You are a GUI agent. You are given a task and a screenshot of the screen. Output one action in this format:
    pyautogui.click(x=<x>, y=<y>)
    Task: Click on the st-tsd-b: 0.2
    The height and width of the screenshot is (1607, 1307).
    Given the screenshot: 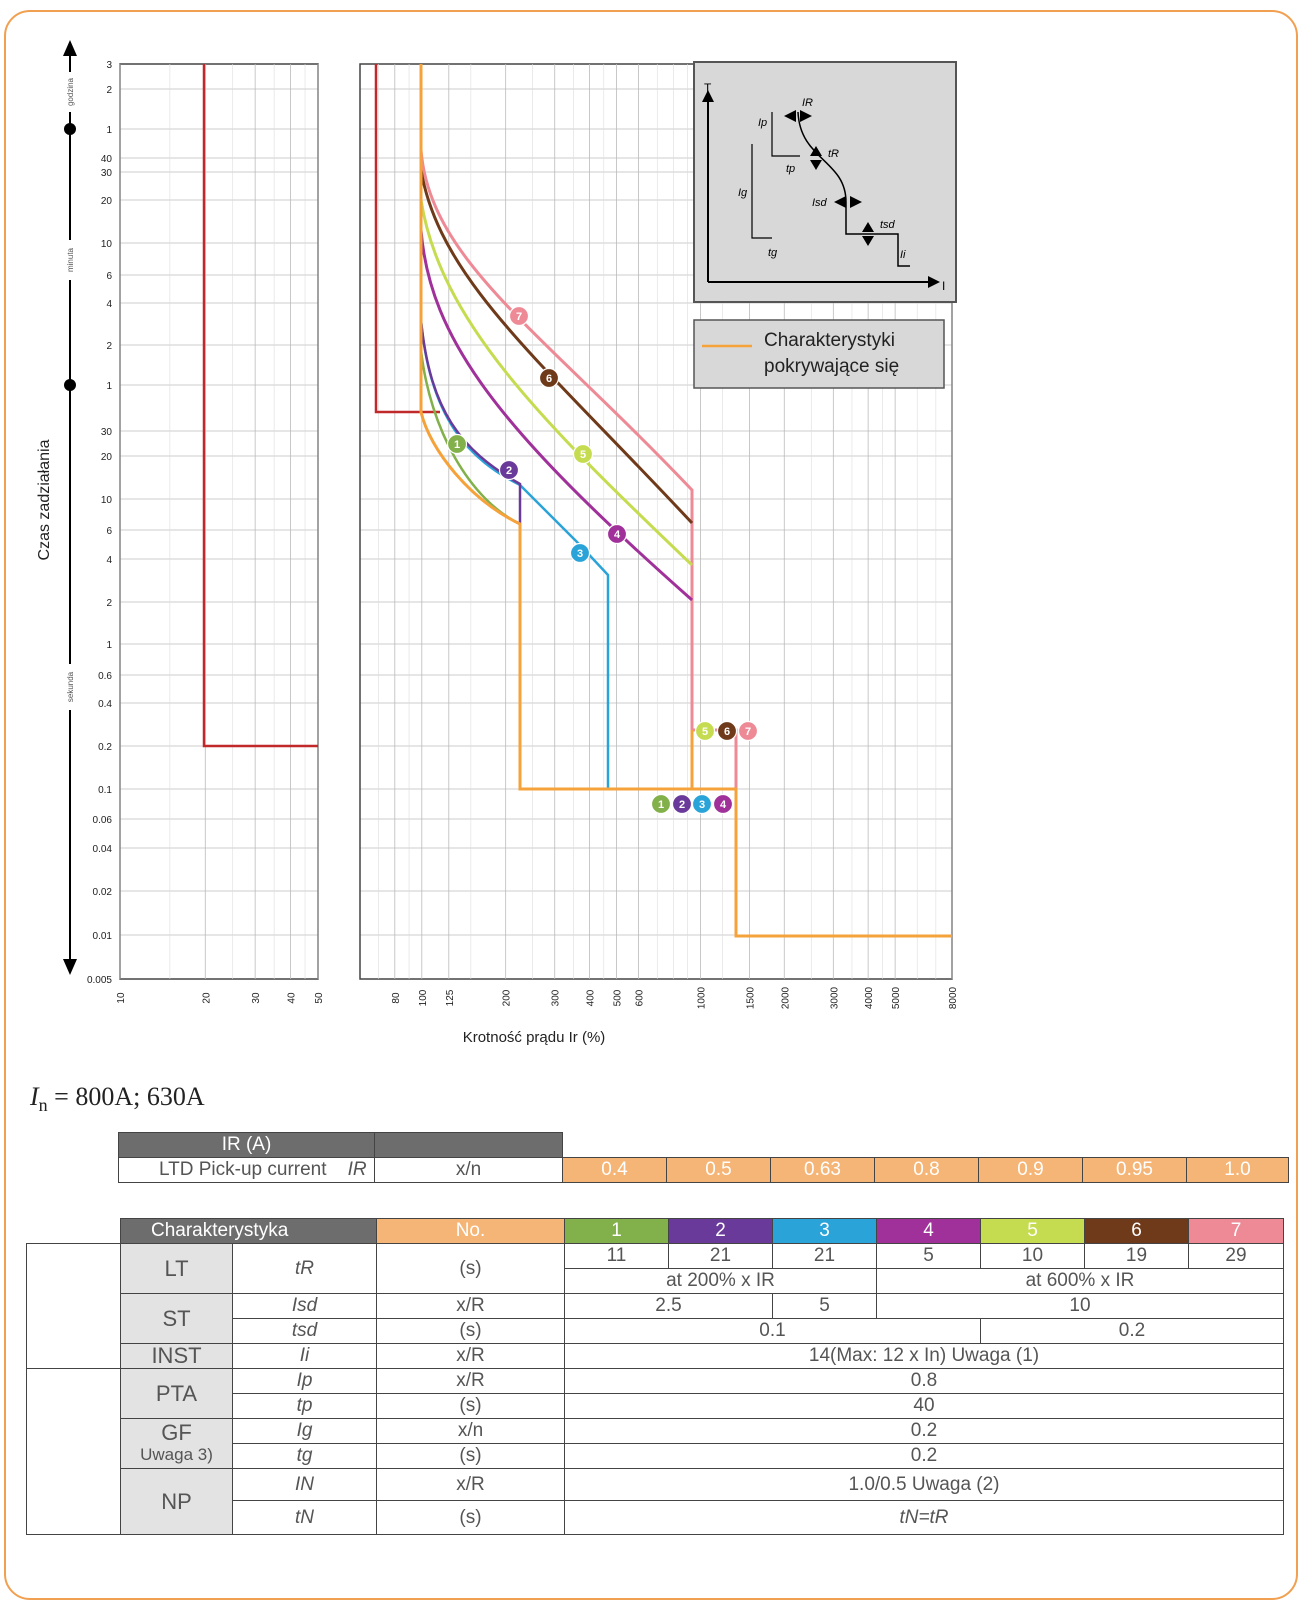 What is the action you would take?
    pyautogui.click(x=1132, y=1331)
    